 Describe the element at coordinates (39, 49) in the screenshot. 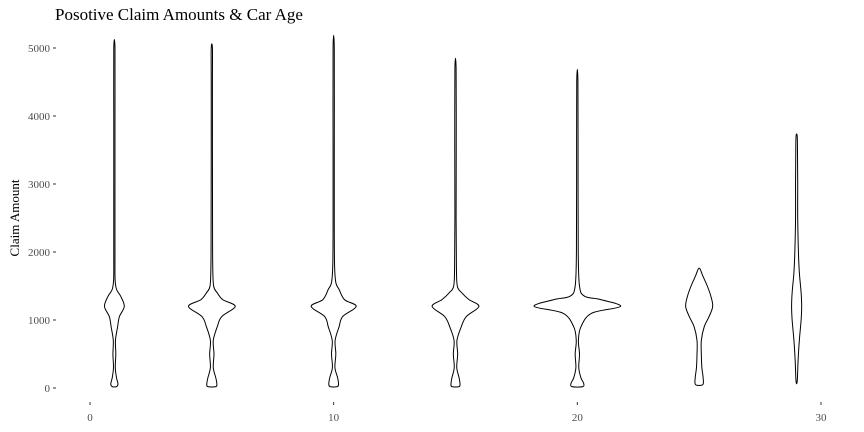

I see `y-tick-label: 5000` at that location.